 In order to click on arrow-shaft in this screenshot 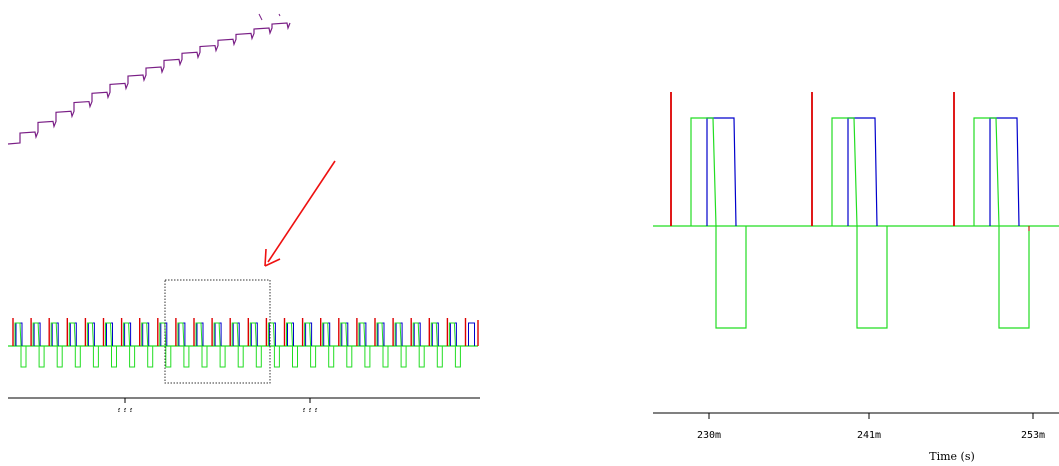, I will do `click(301, 211)`.